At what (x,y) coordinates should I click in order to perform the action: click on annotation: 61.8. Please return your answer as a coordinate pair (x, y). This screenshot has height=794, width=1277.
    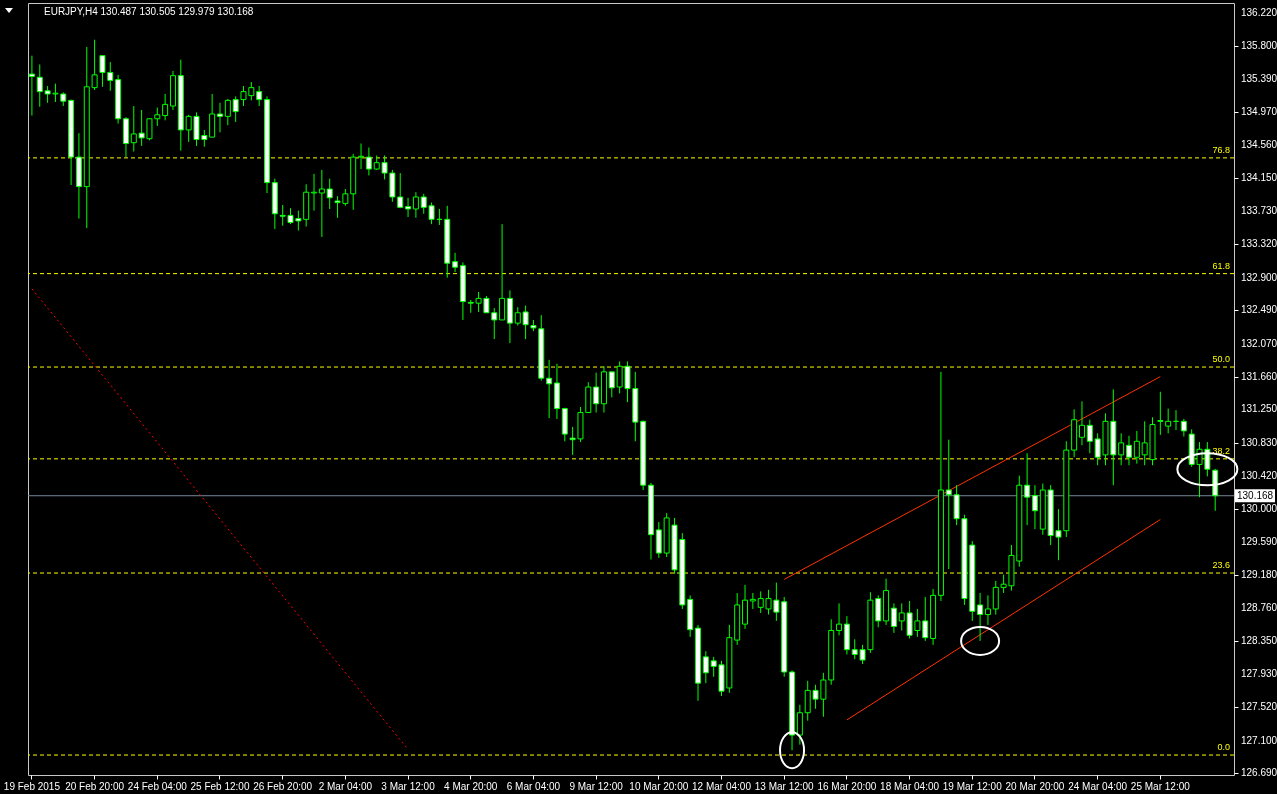
    Looking at the image, I should click on (1221, 265).